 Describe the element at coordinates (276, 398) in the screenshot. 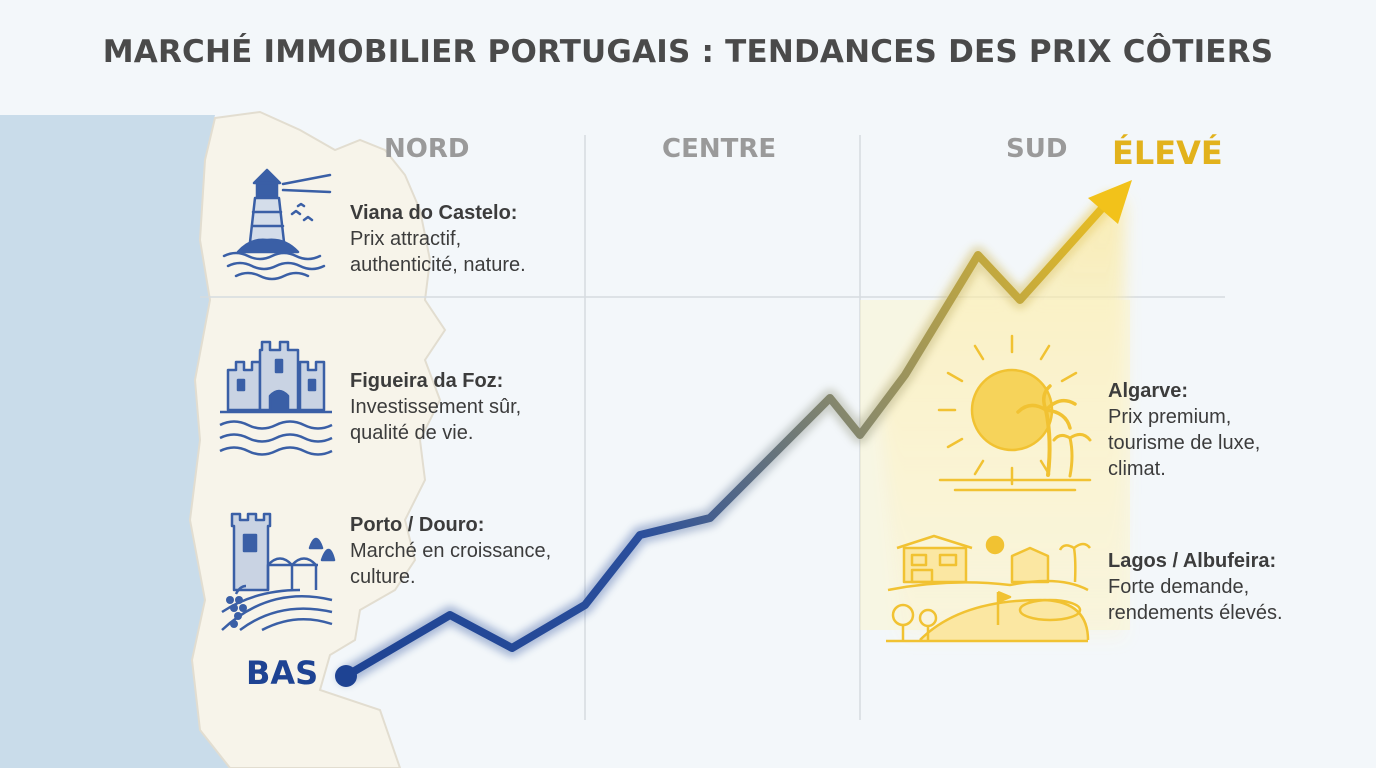

I see `castle-icon` at that location.